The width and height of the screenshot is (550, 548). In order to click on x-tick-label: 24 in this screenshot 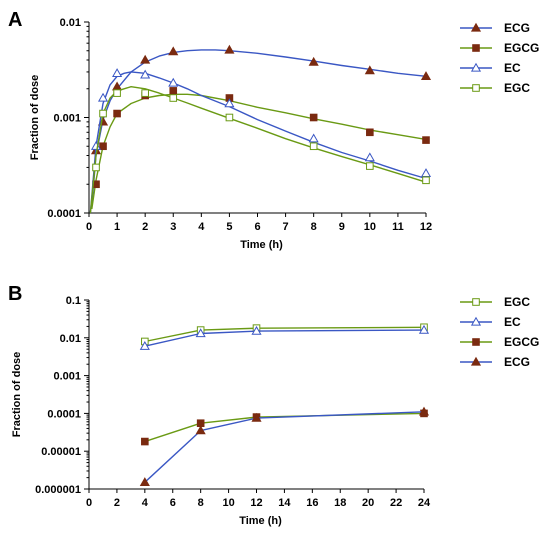, I will do `click(424, 503)`.